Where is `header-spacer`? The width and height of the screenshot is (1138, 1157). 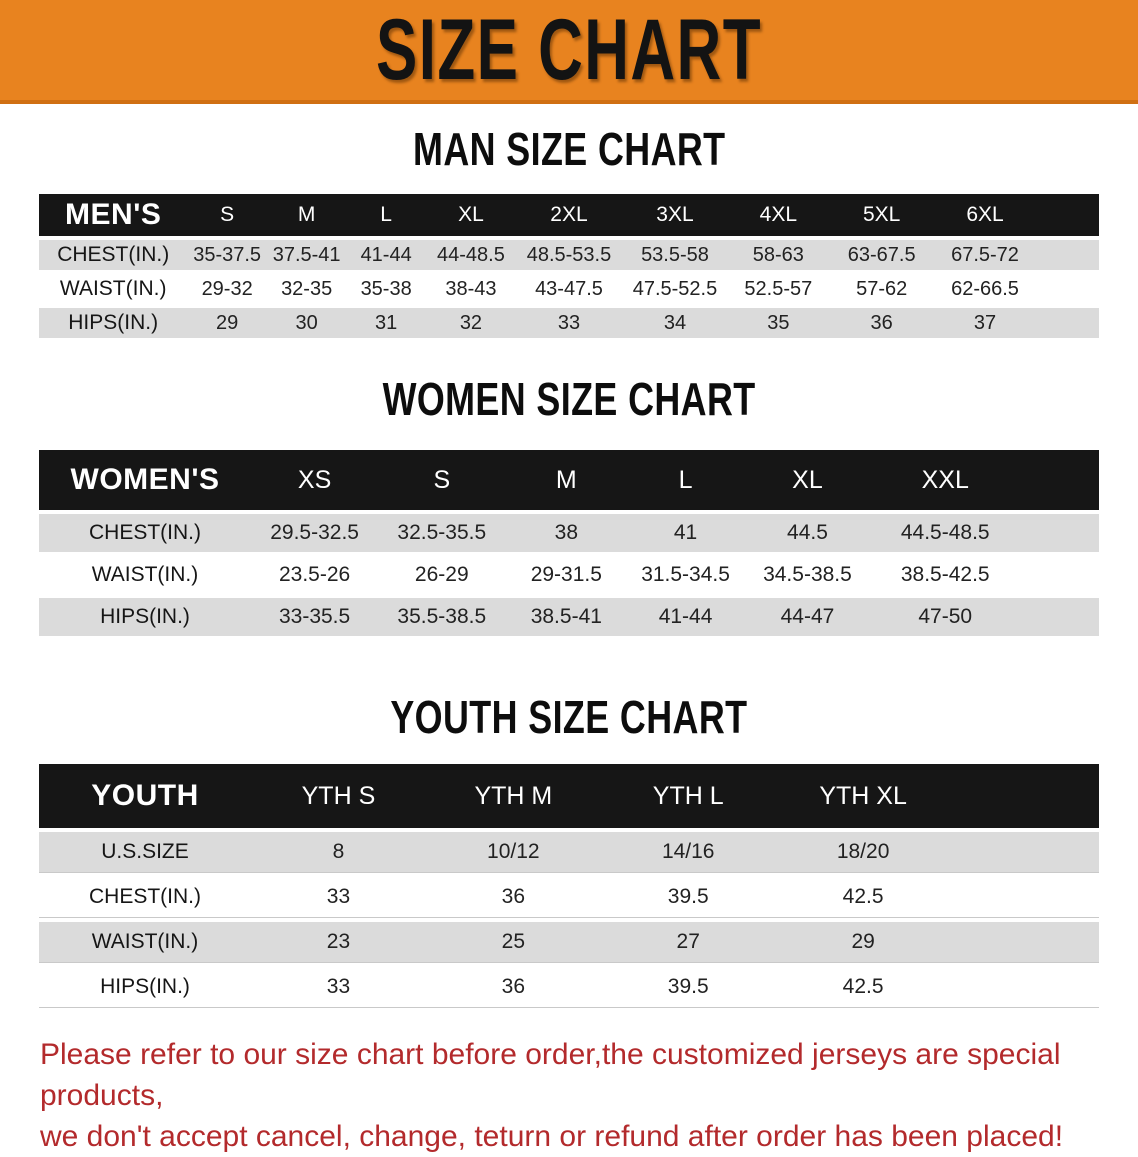
header-spacer is located at coordinates (1067, 215).